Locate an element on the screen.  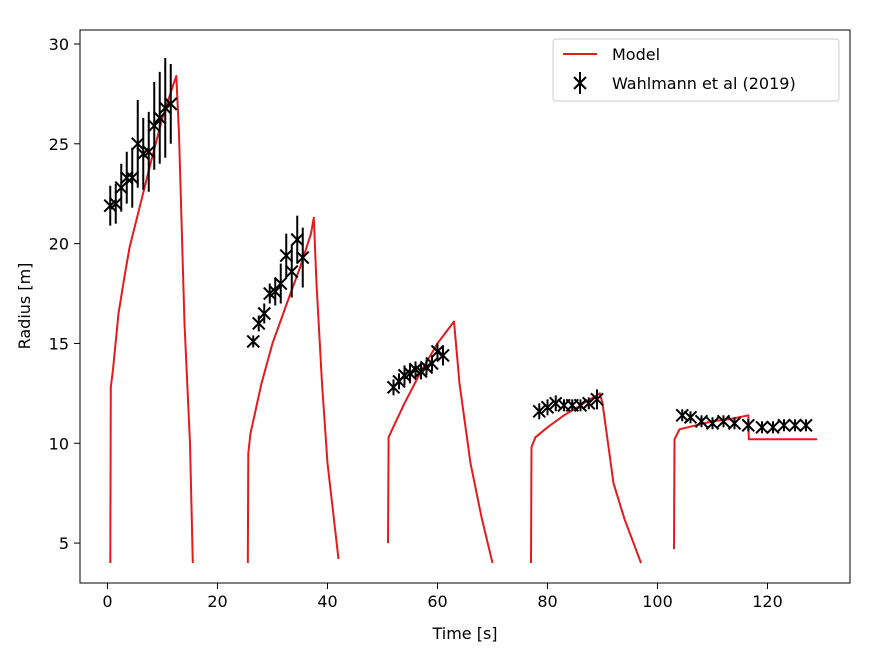
x-tick-label-20: 20 is located at coordinates (217, 601).